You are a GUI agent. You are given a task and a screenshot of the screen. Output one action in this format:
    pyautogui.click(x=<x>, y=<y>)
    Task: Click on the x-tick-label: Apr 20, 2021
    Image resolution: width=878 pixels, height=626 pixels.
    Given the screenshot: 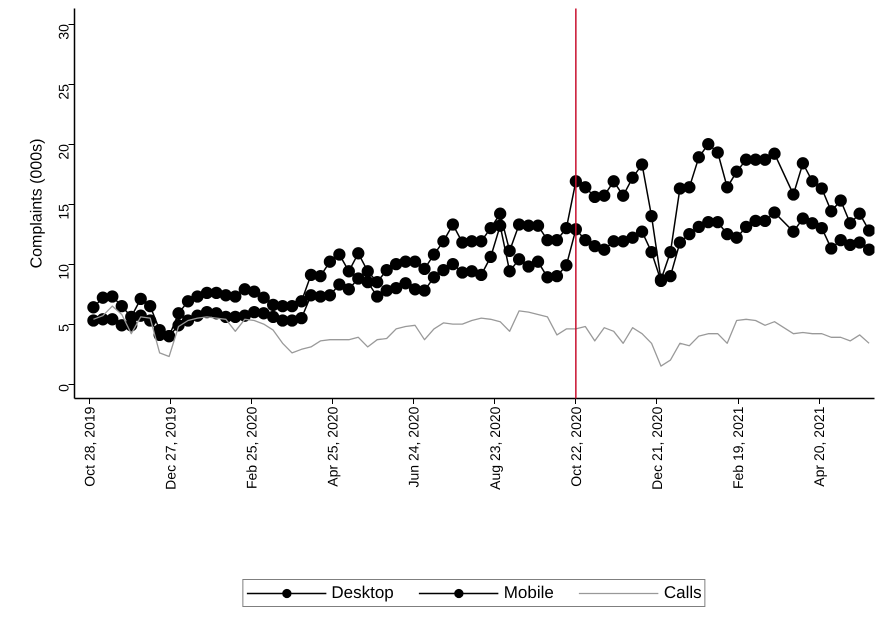 What is the action you would take?
    pyautogui.click(x=819, y=446)
    